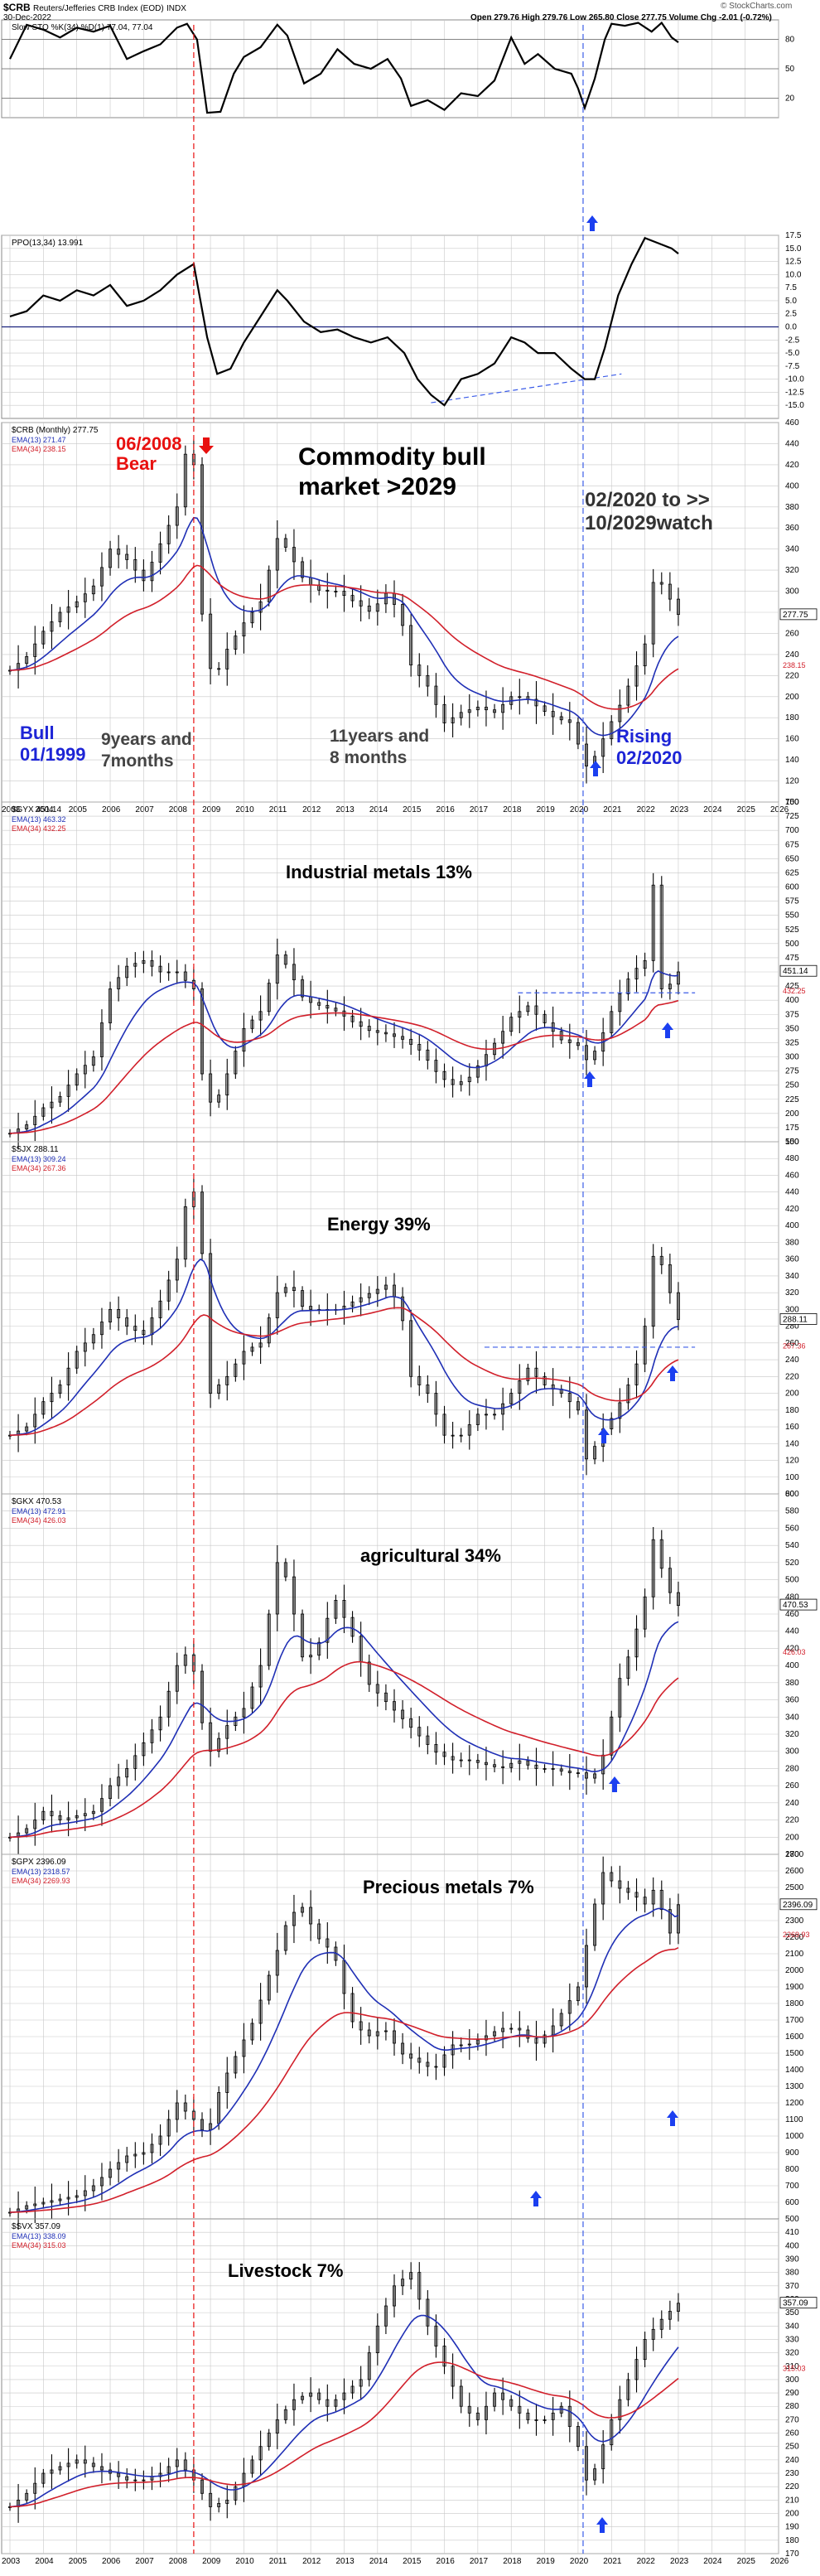 Image resolution: width=820 pixels, height=2576 pixels. What do you see at coordinates (39, 440) in the screenshot?
I see `legend-ema-13: EMA(13) 271.47` at bounding box center [39, 440].